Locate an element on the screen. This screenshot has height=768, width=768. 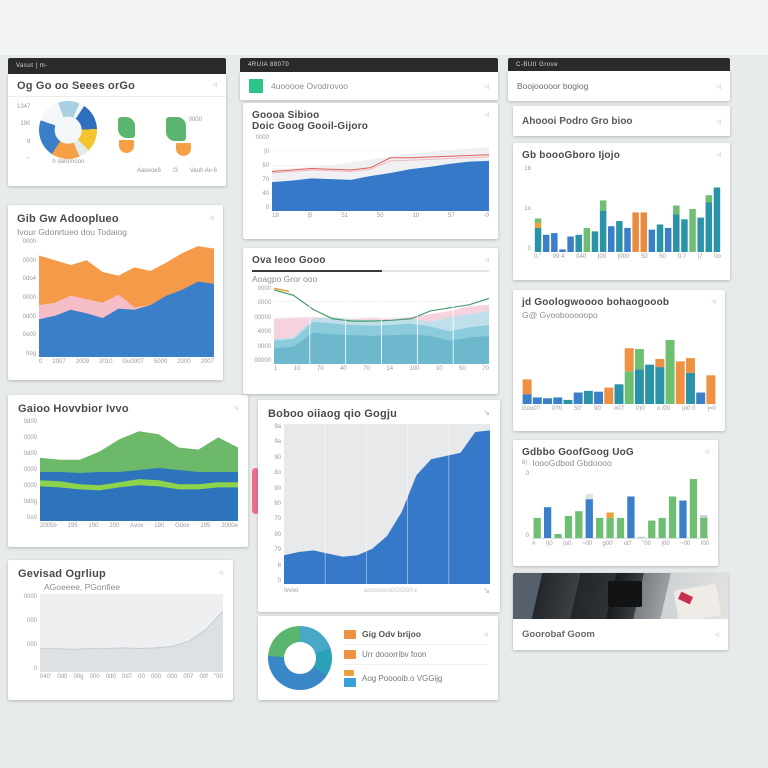
card-photo-item: Goorobaf Goom ◃ is located at coordinates (620, 611).